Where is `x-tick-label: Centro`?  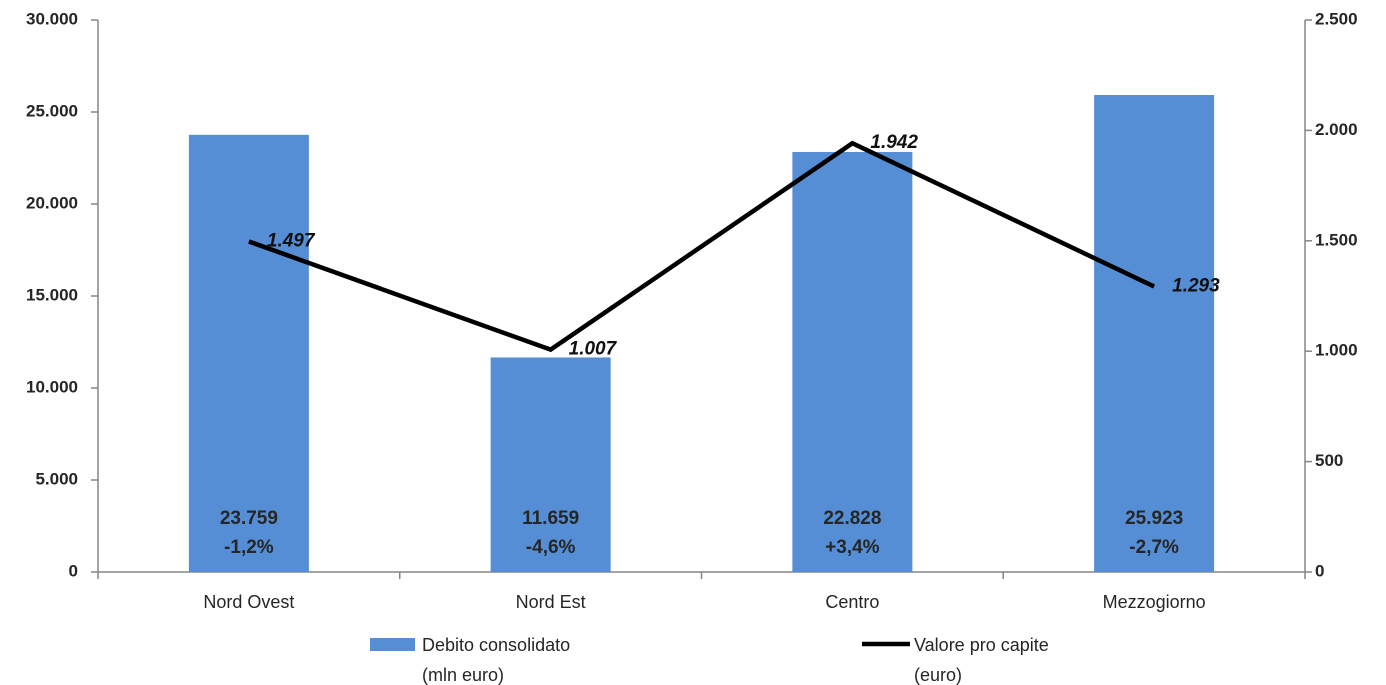
x-tick-label: Centro is located at coordinates (852, 602).